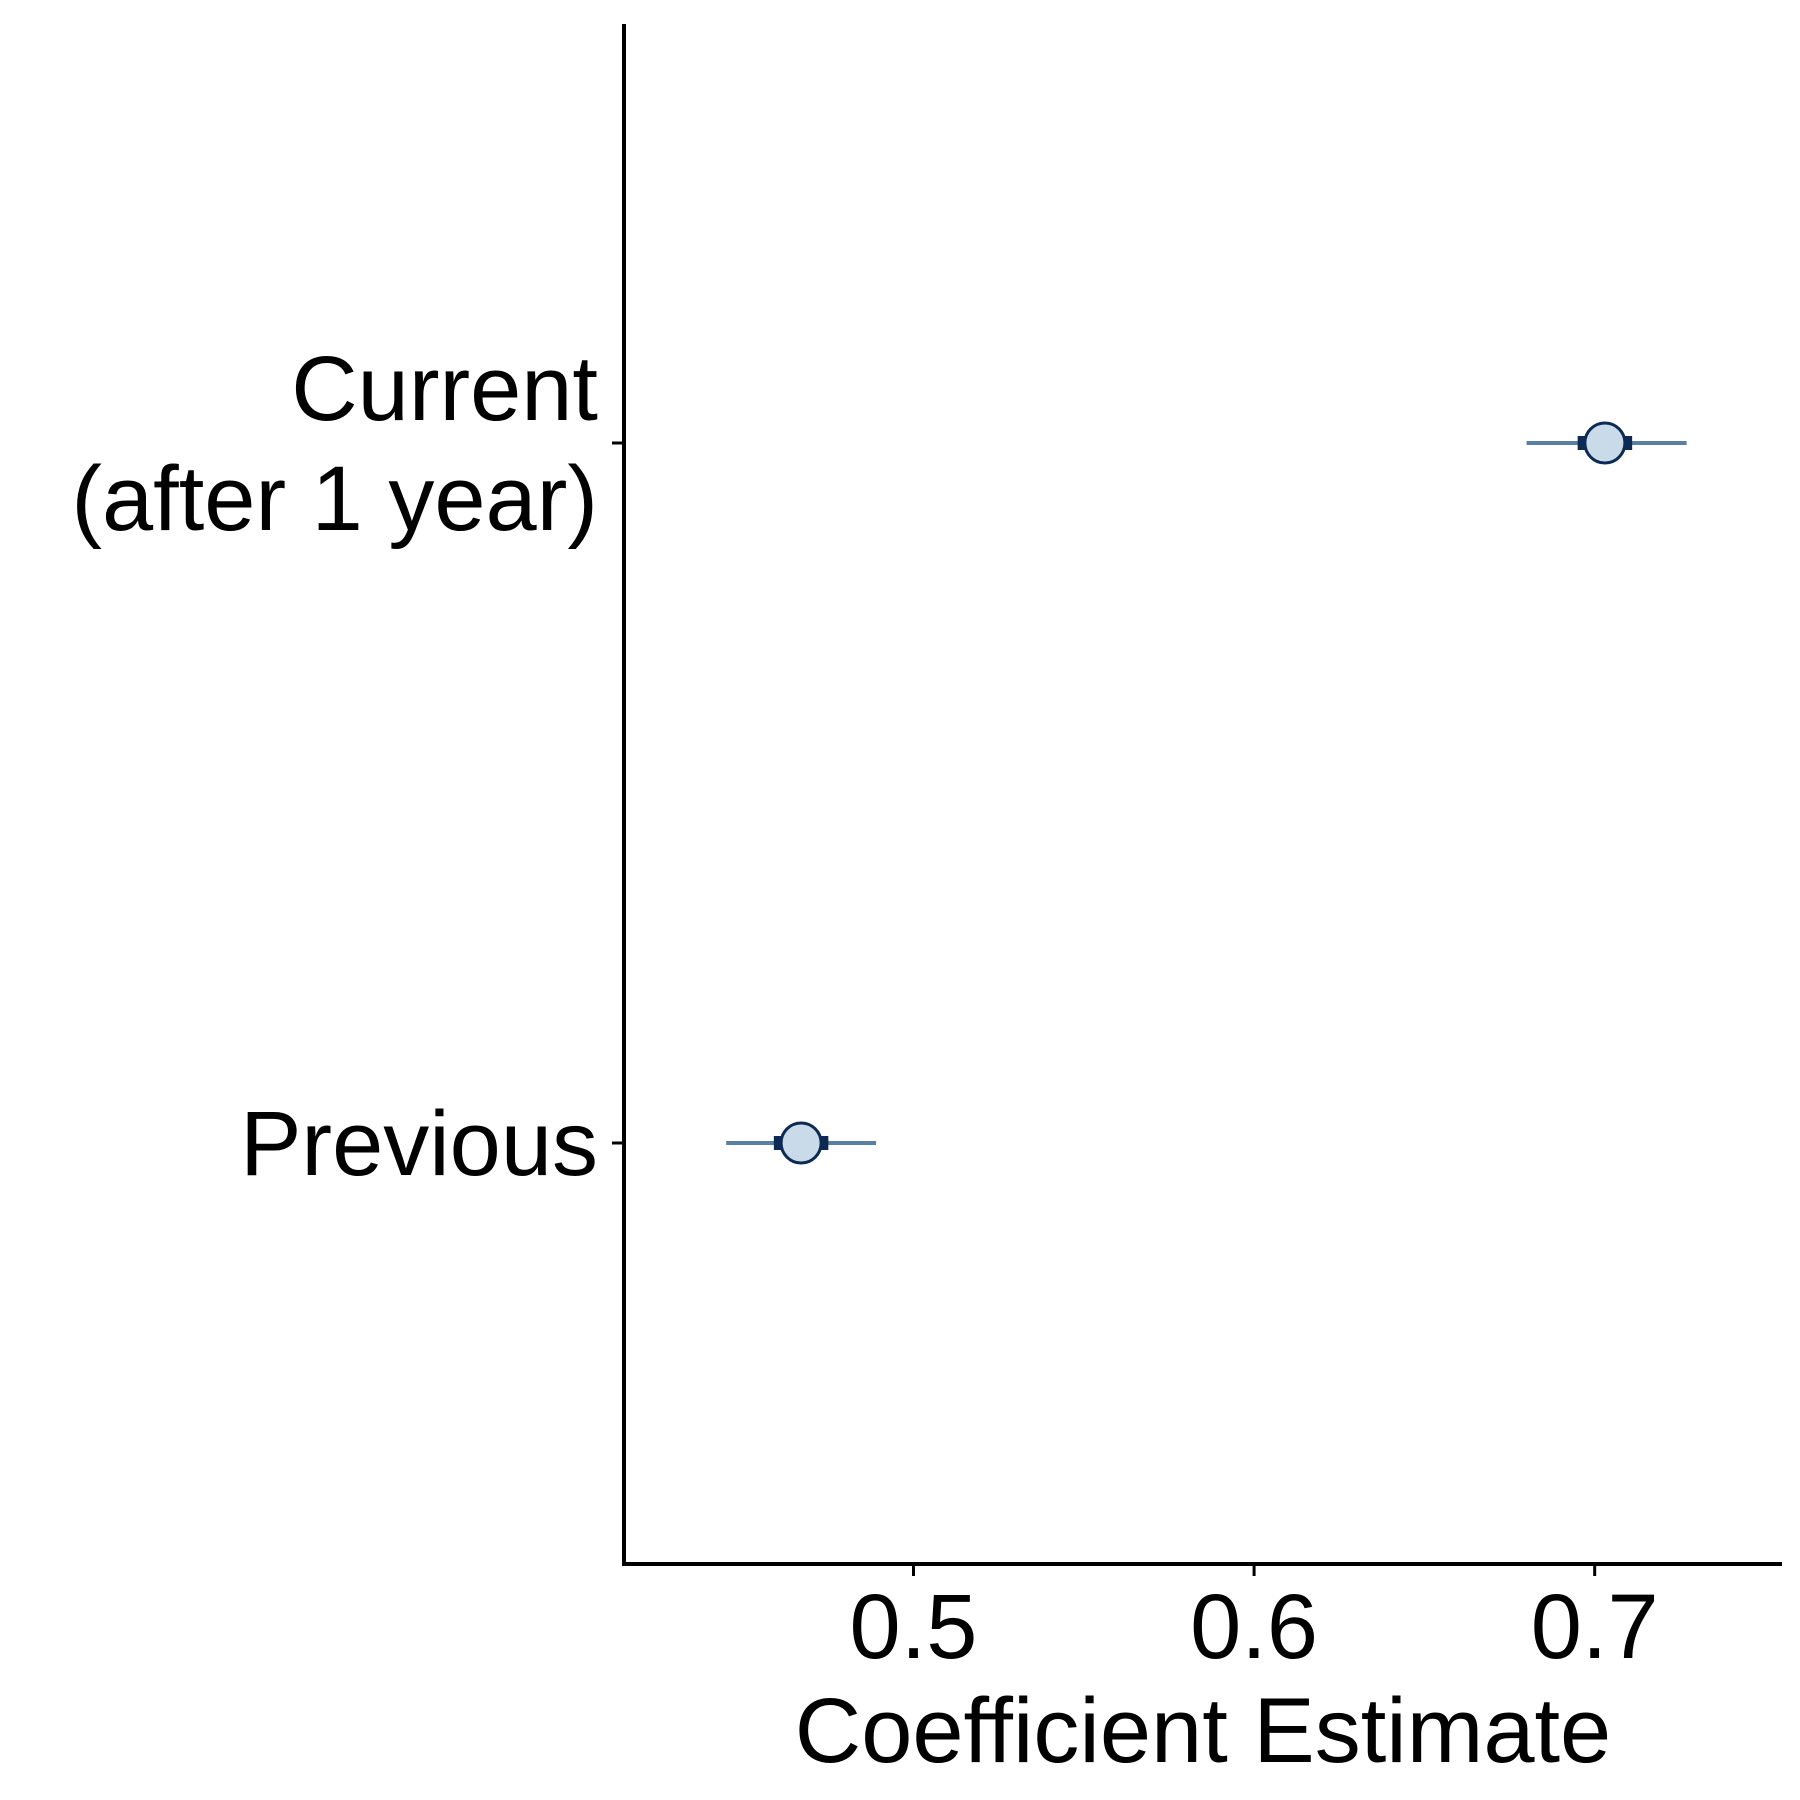  I want to click on x-tick-label: 0.7, so click(1595, 1627).